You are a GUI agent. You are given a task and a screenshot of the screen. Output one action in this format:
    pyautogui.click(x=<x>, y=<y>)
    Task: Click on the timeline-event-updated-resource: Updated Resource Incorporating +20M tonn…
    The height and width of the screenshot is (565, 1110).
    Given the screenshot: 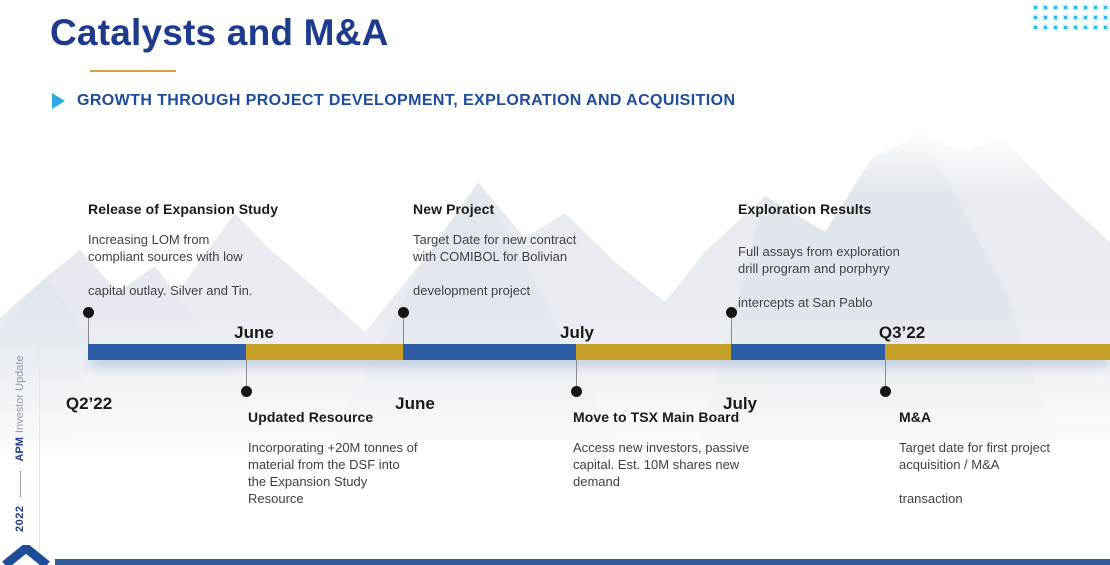 What is the action you would take?
    pyautogui.click(x=373, y=458)
    